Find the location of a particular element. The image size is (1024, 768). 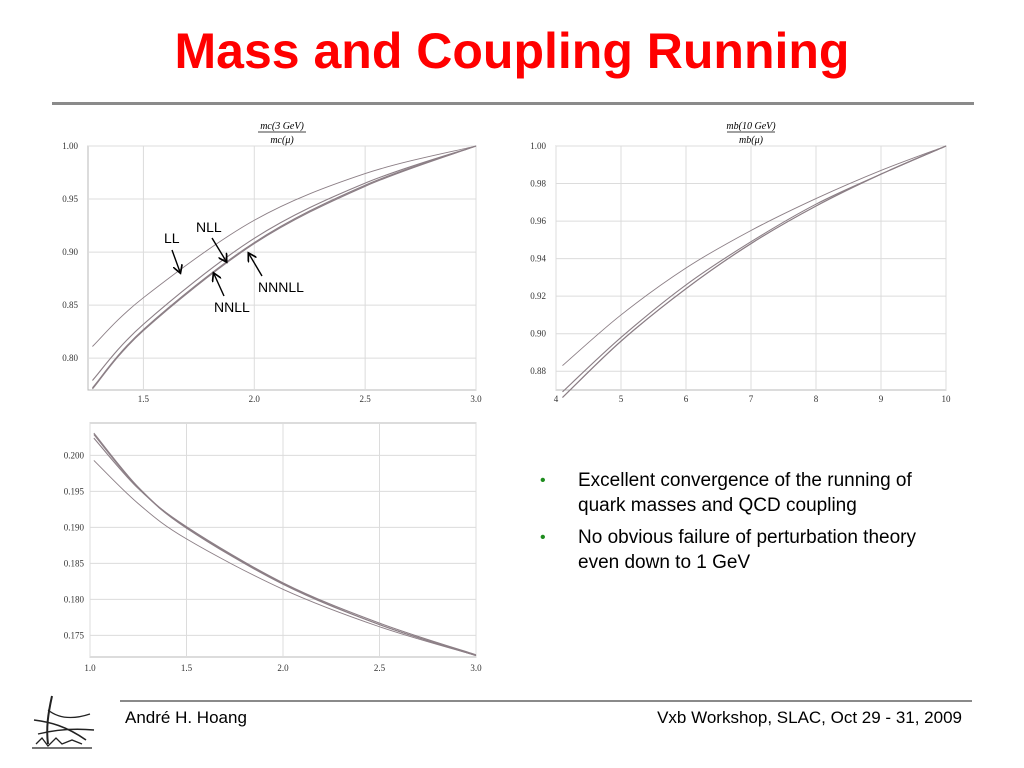

series-line-nnll is located at coordinates (284, 267).